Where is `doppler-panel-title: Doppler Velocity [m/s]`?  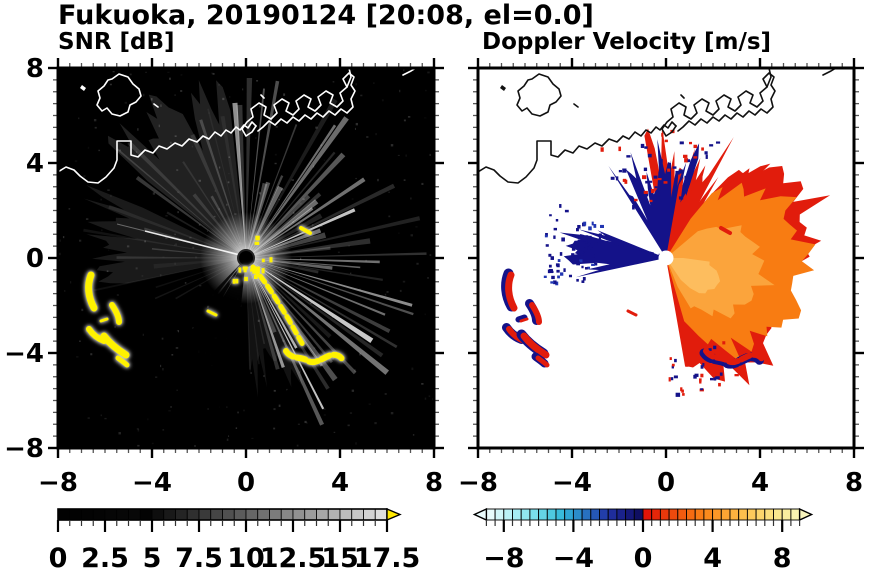
doppler-panel-title: Doppler Velocity [m/s] is located at coordinates (627, 42).